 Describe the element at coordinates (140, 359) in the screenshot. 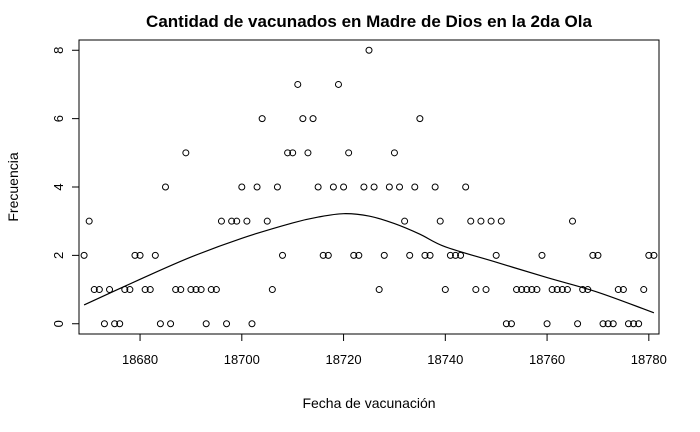

I see `x-tick-label: 18680` at that location.